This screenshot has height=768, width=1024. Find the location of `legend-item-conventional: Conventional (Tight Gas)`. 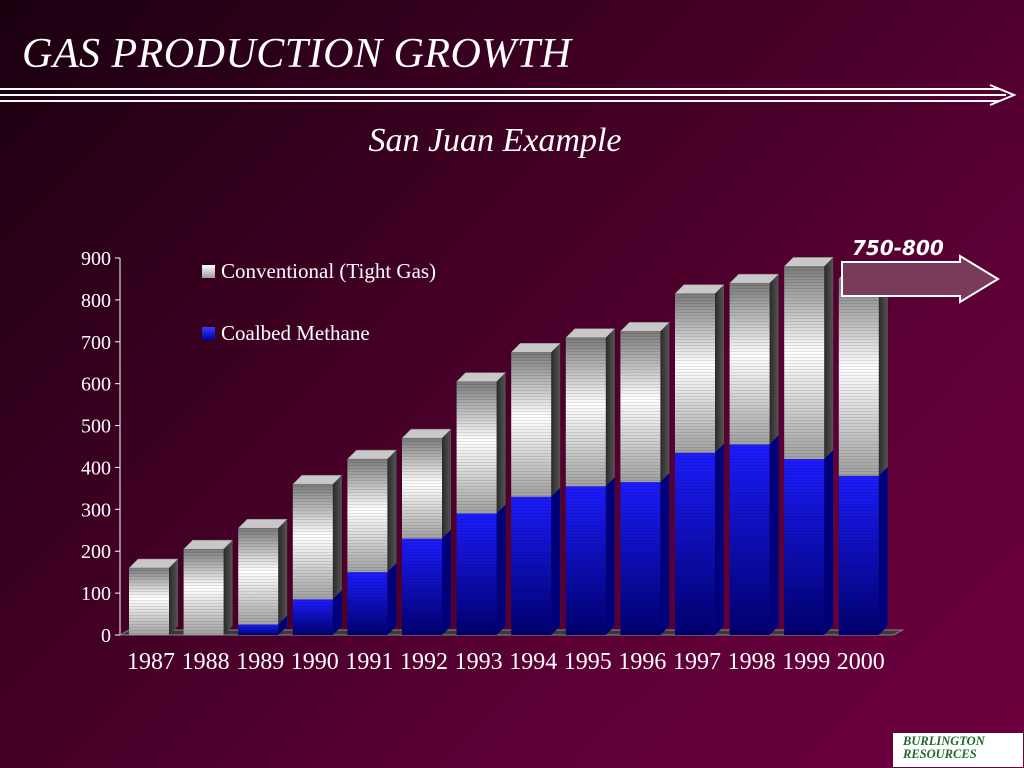

legend-item-conventional: Conventional (Tight Gas) is located at coordinates (319, 271).